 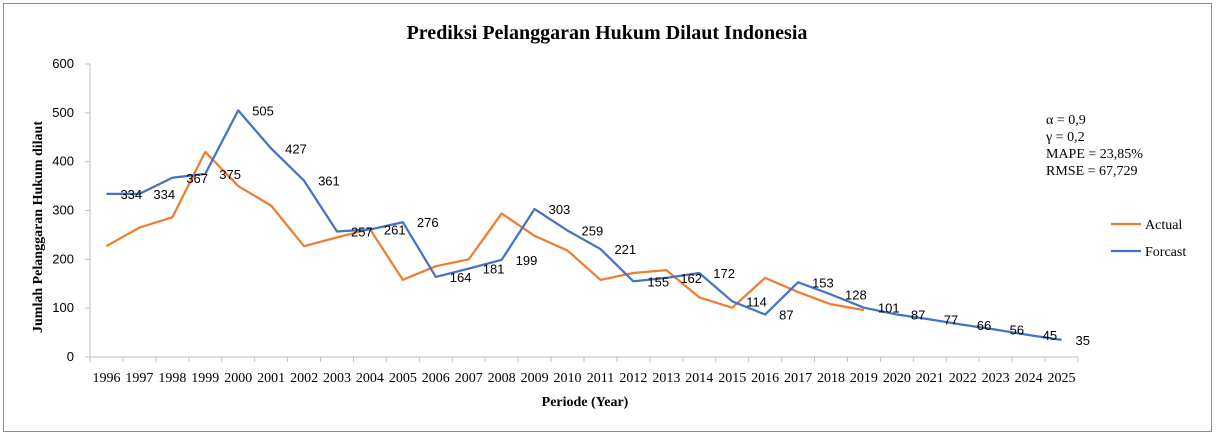 What do you see at coordinates (560, 209) in the screenshot?
I see `data-label: 303` at bounding box center [560, 209].